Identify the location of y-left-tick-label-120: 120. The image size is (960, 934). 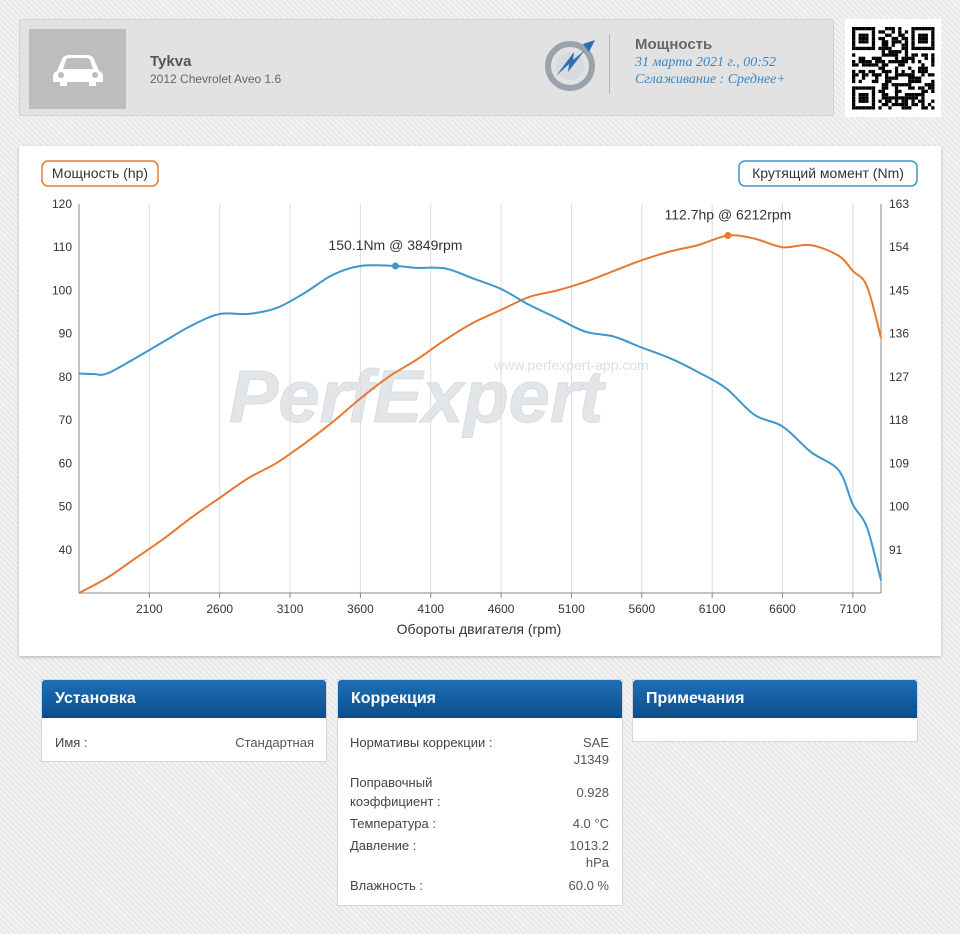
(62, 204).